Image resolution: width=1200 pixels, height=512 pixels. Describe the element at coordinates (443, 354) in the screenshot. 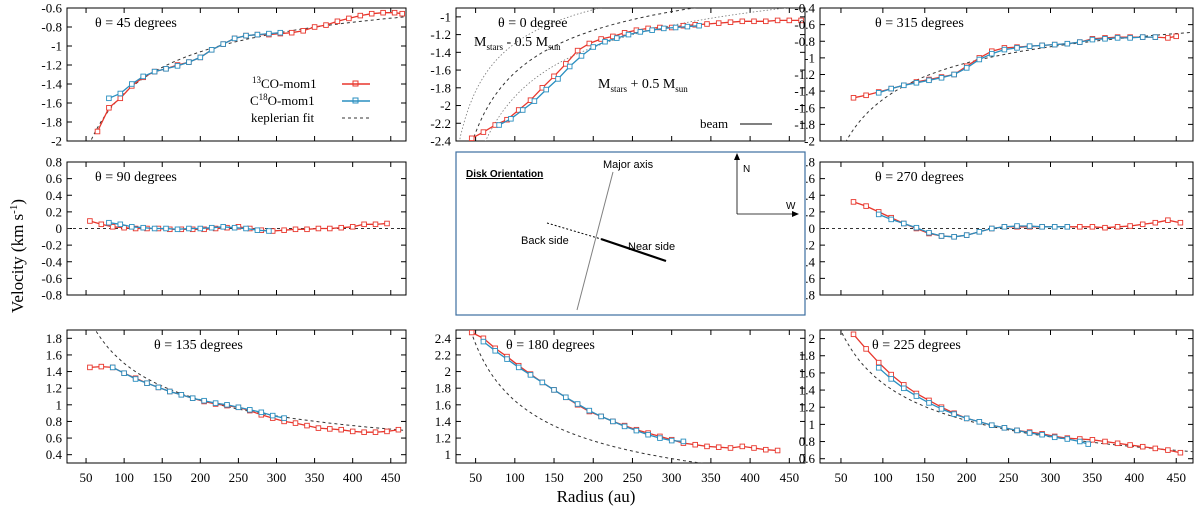

I see `y-tick-label: 2.2` at that location.